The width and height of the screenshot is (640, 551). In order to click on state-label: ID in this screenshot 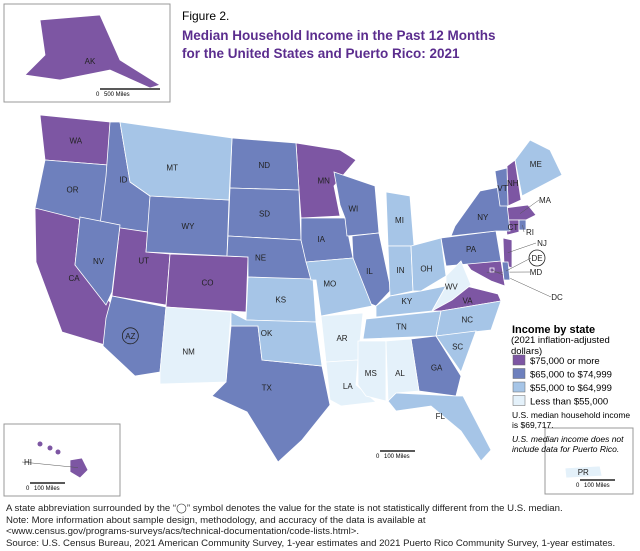, I will do `click(123, 179)`.